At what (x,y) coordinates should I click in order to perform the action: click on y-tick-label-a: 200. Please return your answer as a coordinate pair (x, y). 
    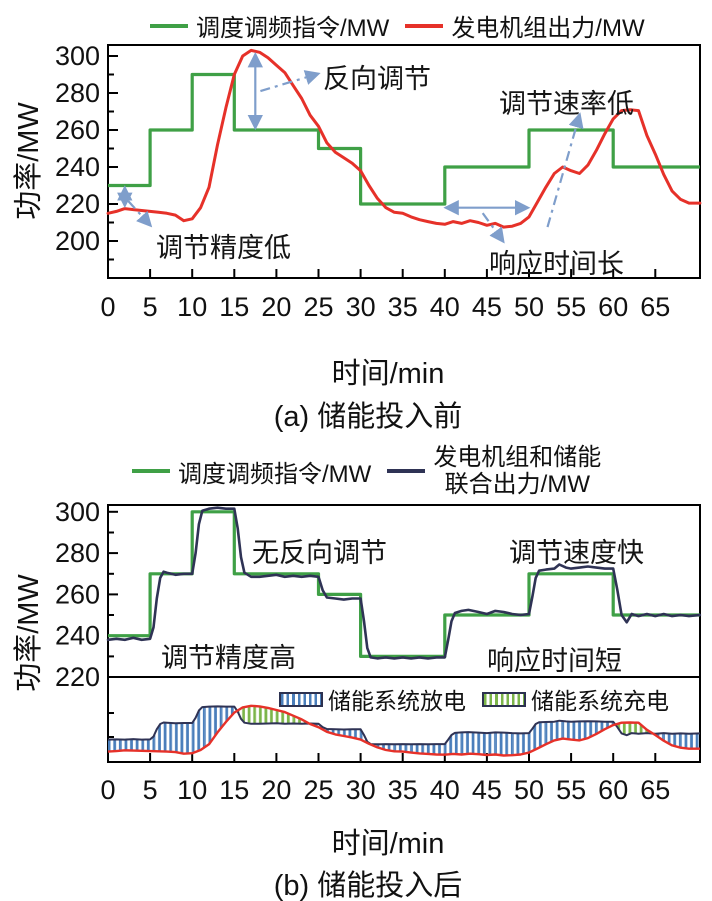
    Looking at the image, I should click on (77, 241).